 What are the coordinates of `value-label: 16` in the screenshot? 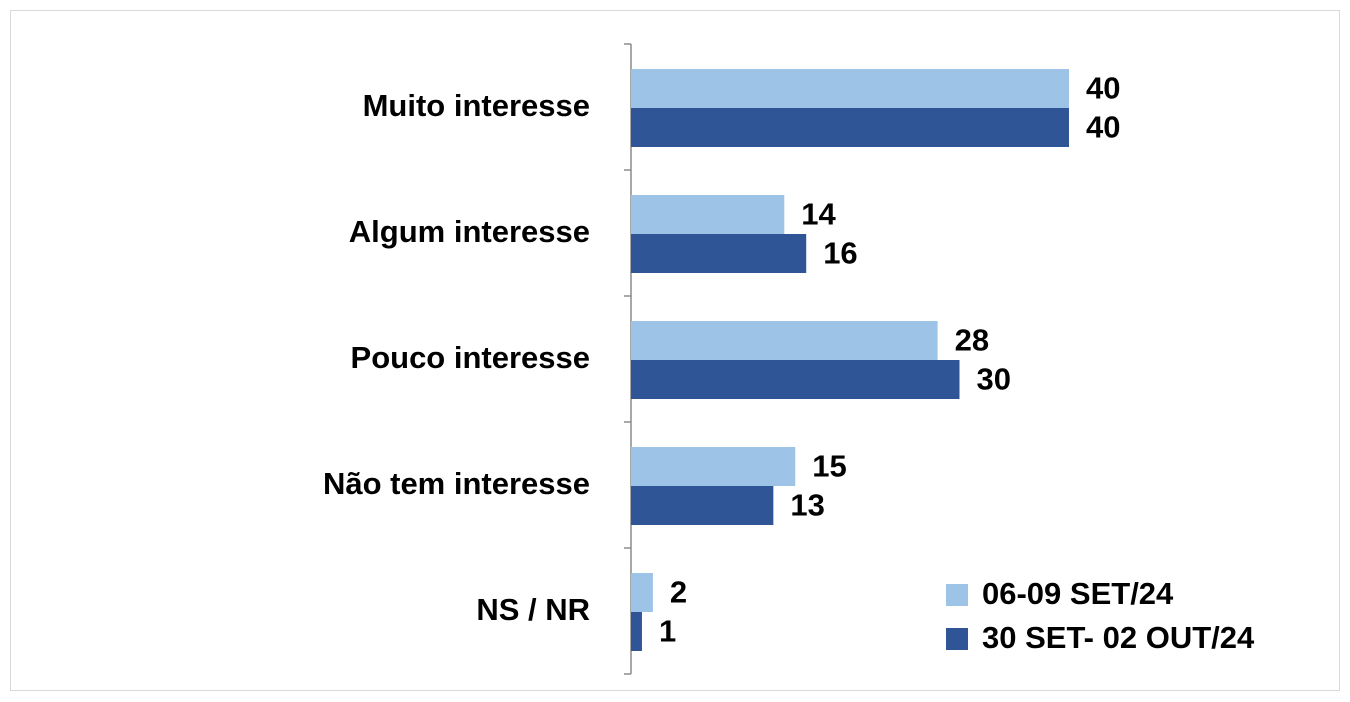 It's located at (840, 253).